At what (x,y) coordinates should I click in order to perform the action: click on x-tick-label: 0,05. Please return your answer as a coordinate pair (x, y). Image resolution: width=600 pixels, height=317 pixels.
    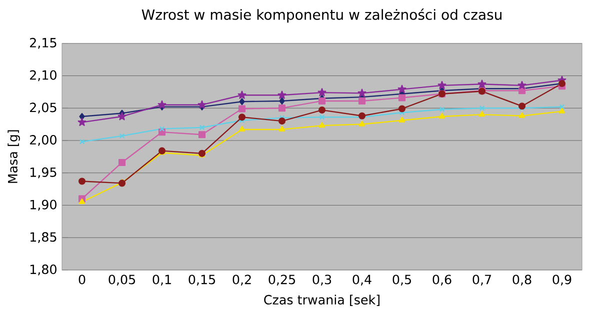
    Looking at the image, I should click on (122, 280).